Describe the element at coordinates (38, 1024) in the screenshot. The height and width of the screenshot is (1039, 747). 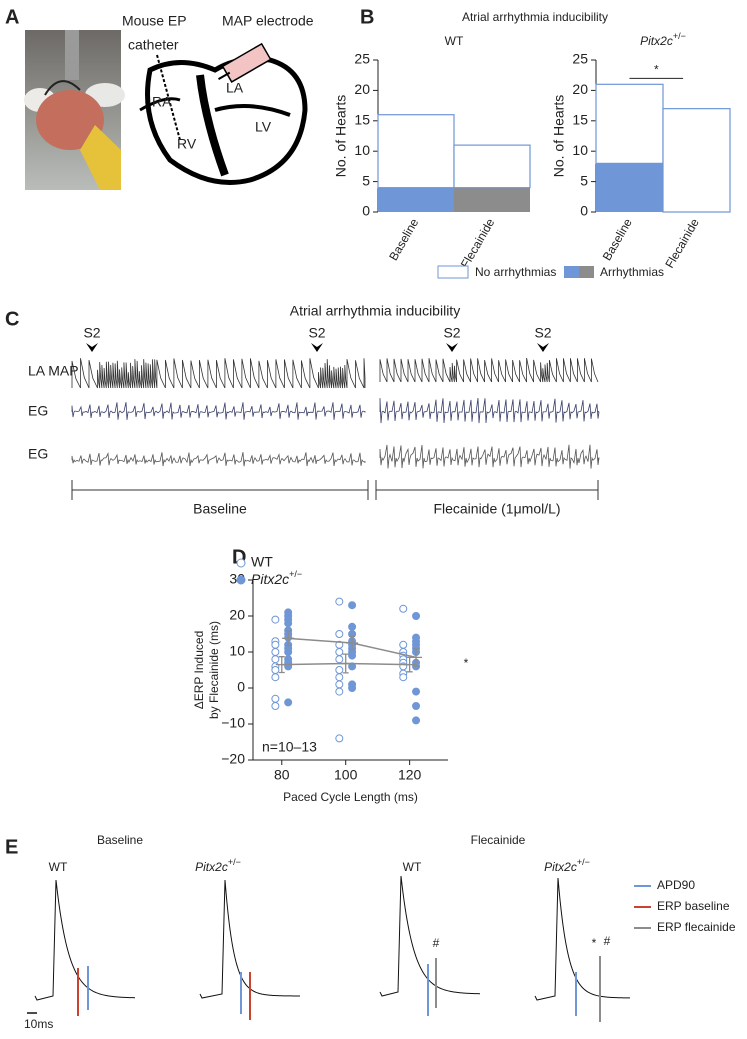
I see `scale-label: 10ms` at that location.